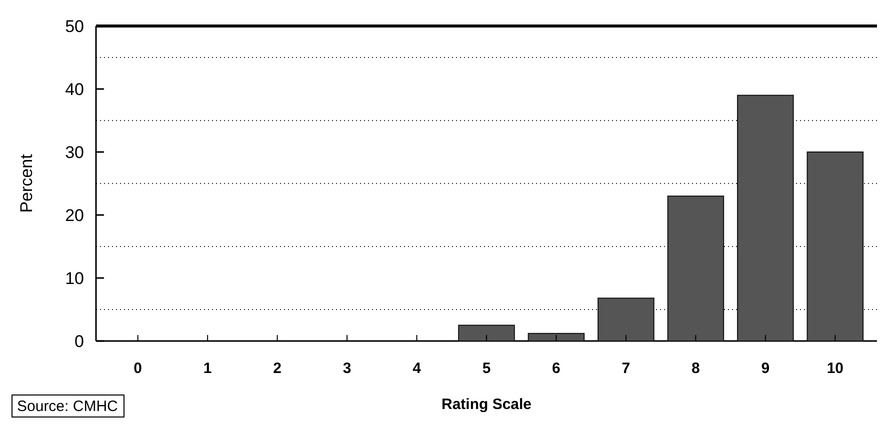 The width and height of the screenshot is (893, 429). Describe the element at coordinates (277, 368) in the screenshot. I see `x-tick-label: 2` at that location.